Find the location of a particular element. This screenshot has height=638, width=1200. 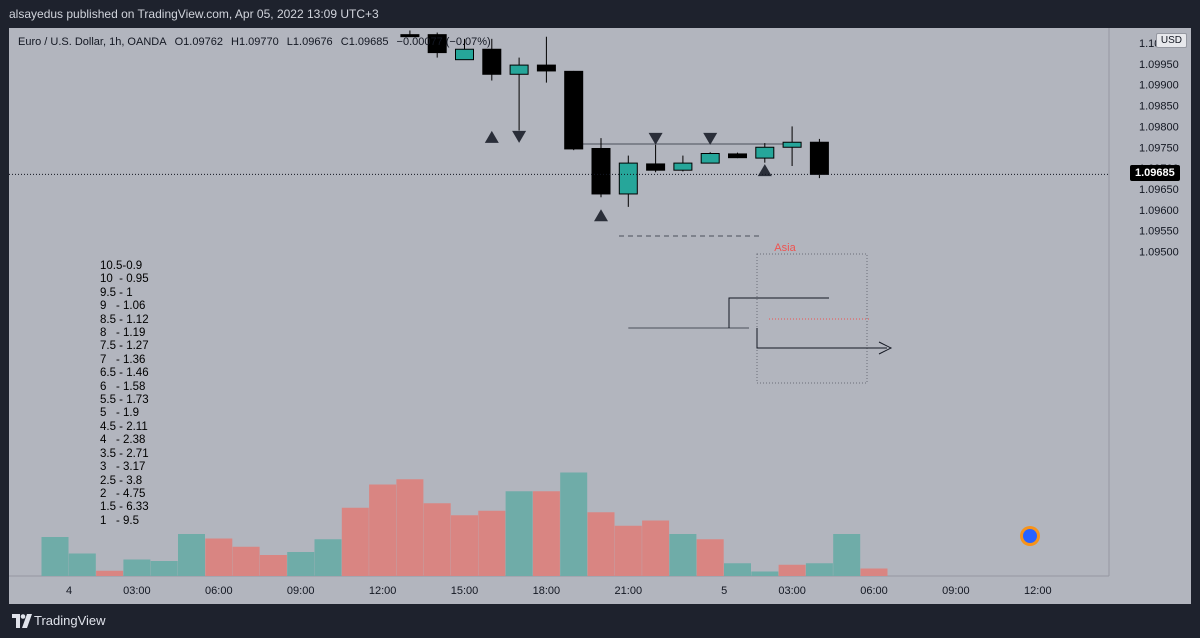

time-axis-panel is located at coordinates (600, 590).